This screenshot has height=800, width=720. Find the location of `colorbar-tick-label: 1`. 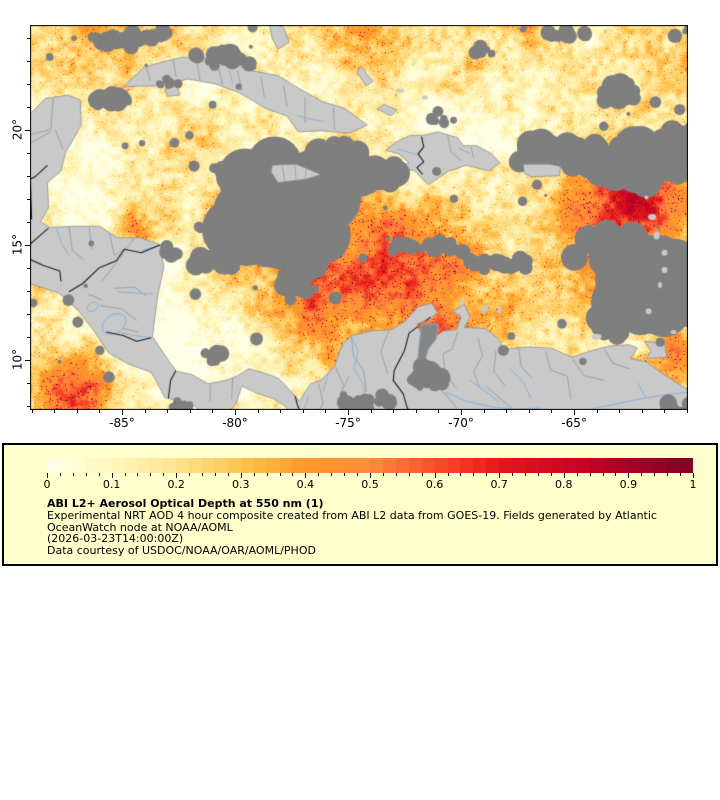

colorbar-tick-label: 1 is located at coordinates (693, 484).